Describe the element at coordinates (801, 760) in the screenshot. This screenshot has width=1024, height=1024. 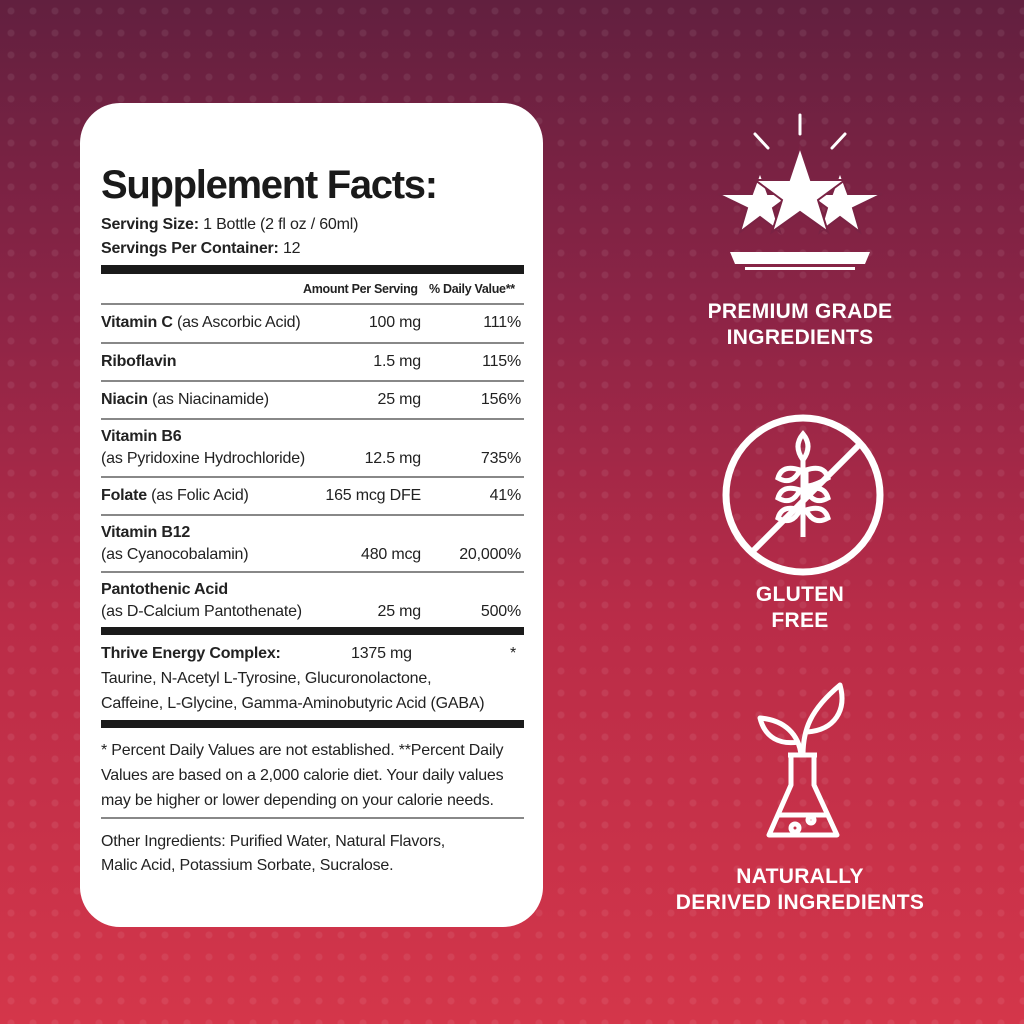
I see `plant-flask-icon` at that location.